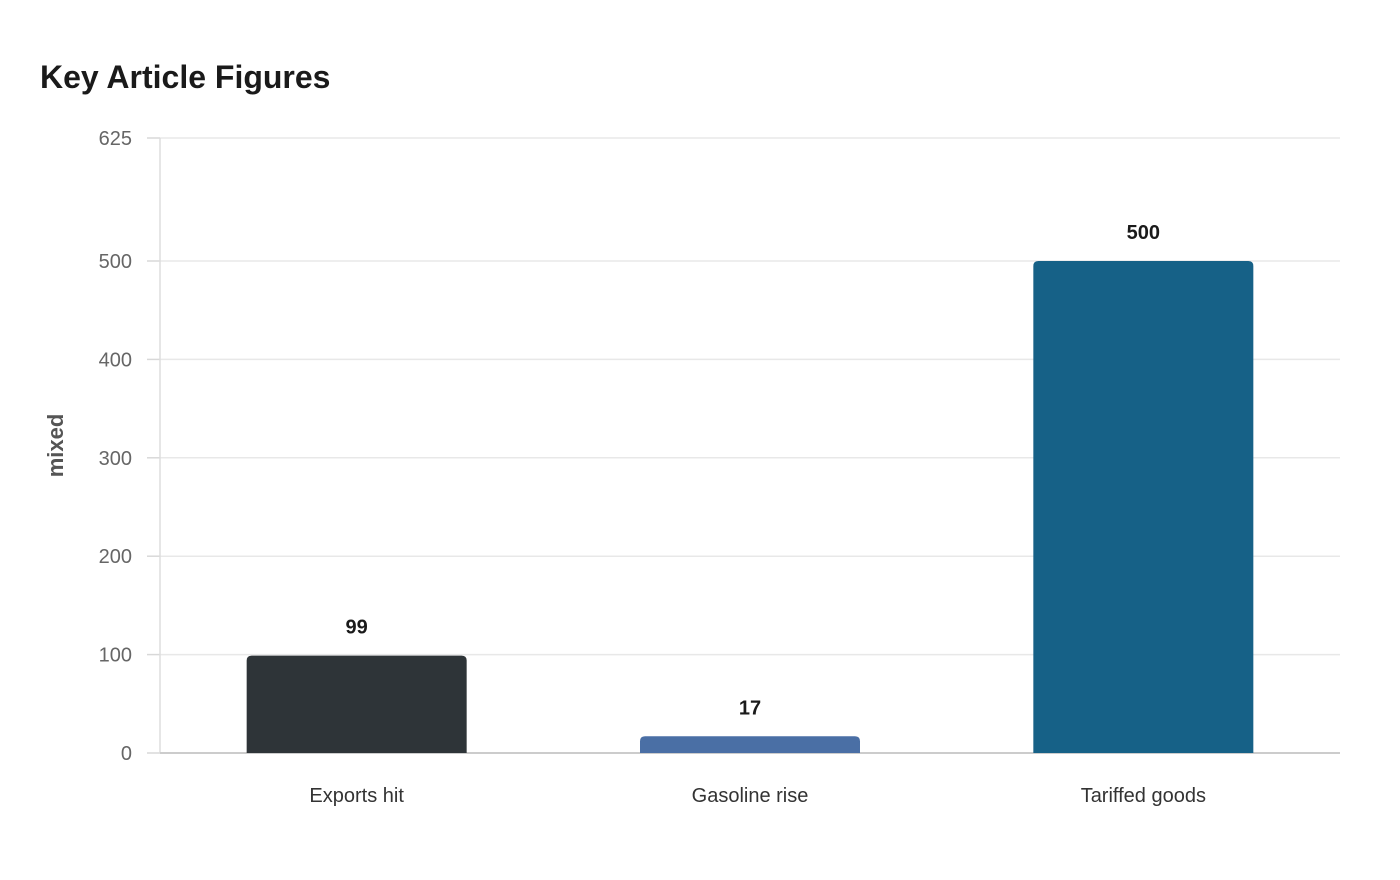  I want to click on bar-tariffed-goods, so click(1143, 507).